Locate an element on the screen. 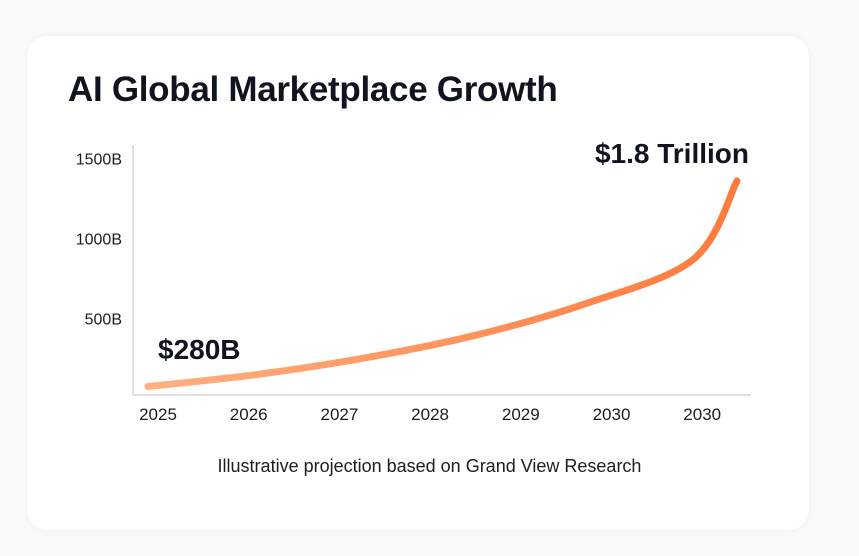 This screenshot has width=859, height=556. annotation-start-value: $280B is located at coordinates (199, 349).